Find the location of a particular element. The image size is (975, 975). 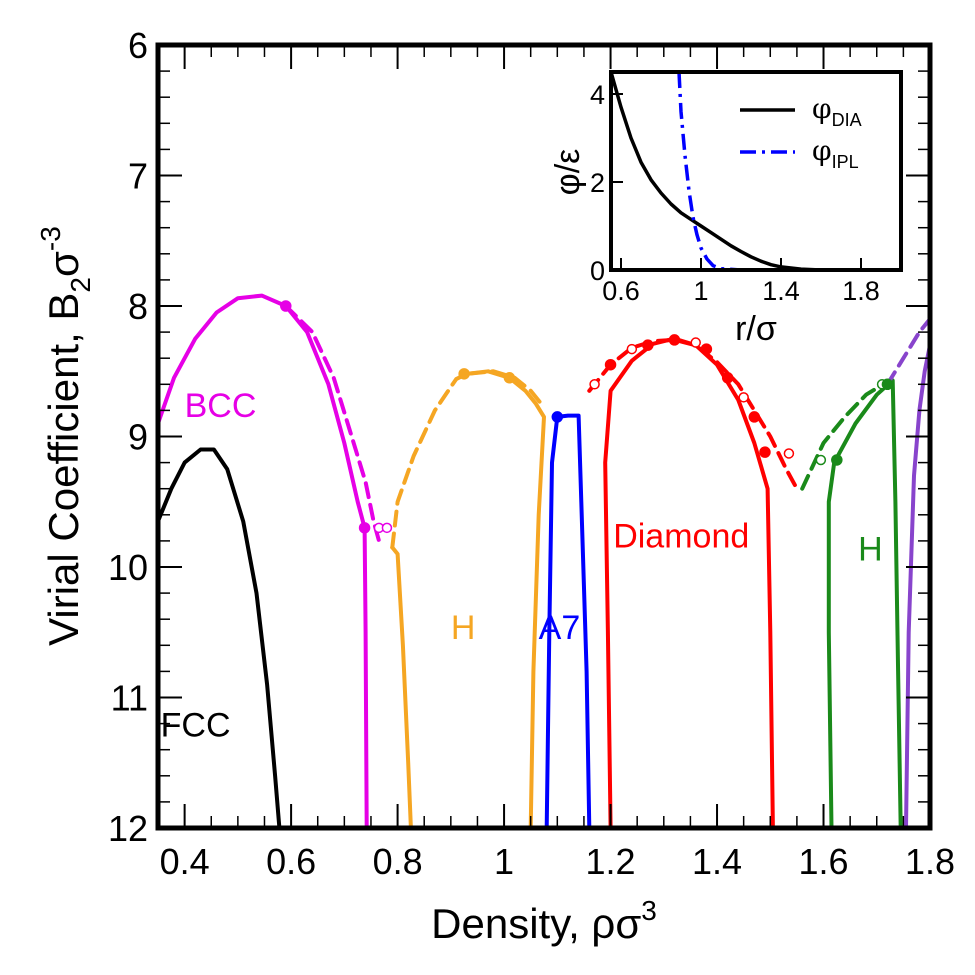

inset-x-tick-label: 1.4 is located at coordinates (781, 291).